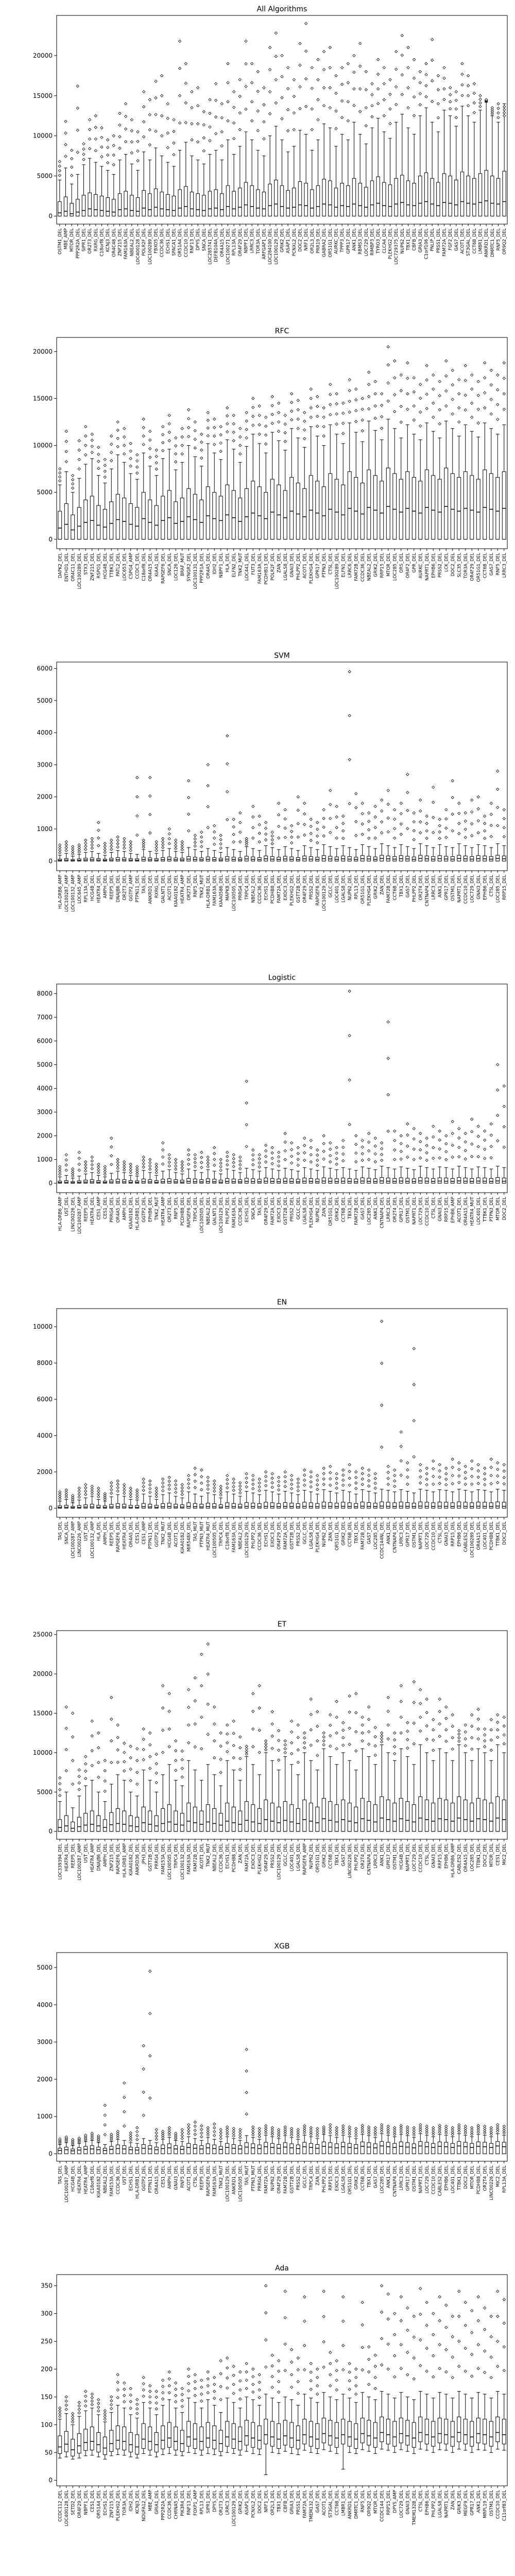  Describe the element at coordinates (45, 1399) in the screenshot. I see `y-tick-label: 6000` at that location.